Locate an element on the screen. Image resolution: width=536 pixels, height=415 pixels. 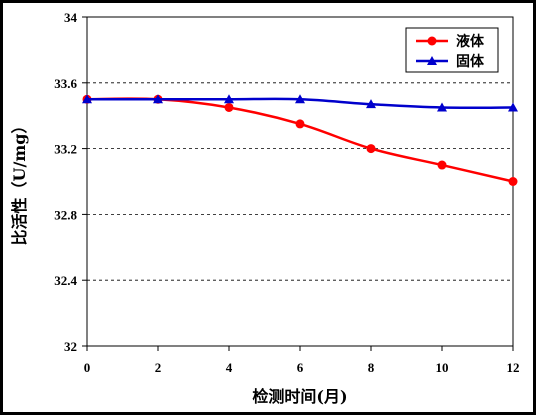
y-tick-label: 34 is located at coordinates (71, 17).